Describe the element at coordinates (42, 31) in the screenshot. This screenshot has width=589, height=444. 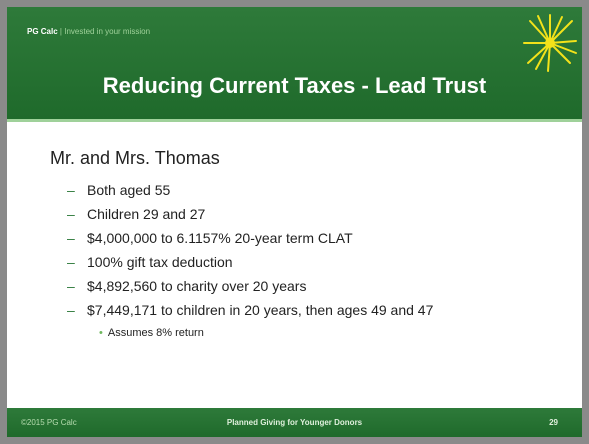
I see `brand: PG Calc` at that location.